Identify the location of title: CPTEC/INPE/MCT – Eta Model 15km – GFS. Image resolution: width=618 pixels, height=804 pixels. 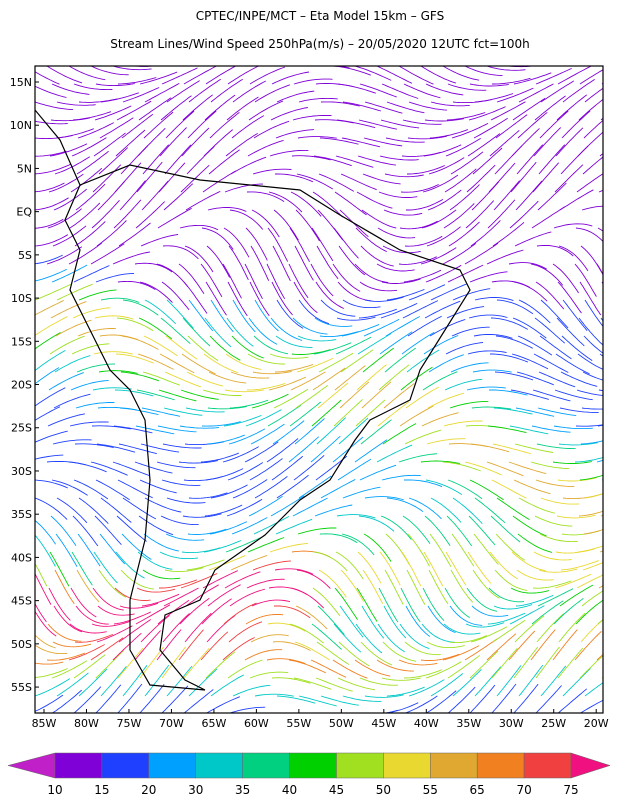
(320, 16).